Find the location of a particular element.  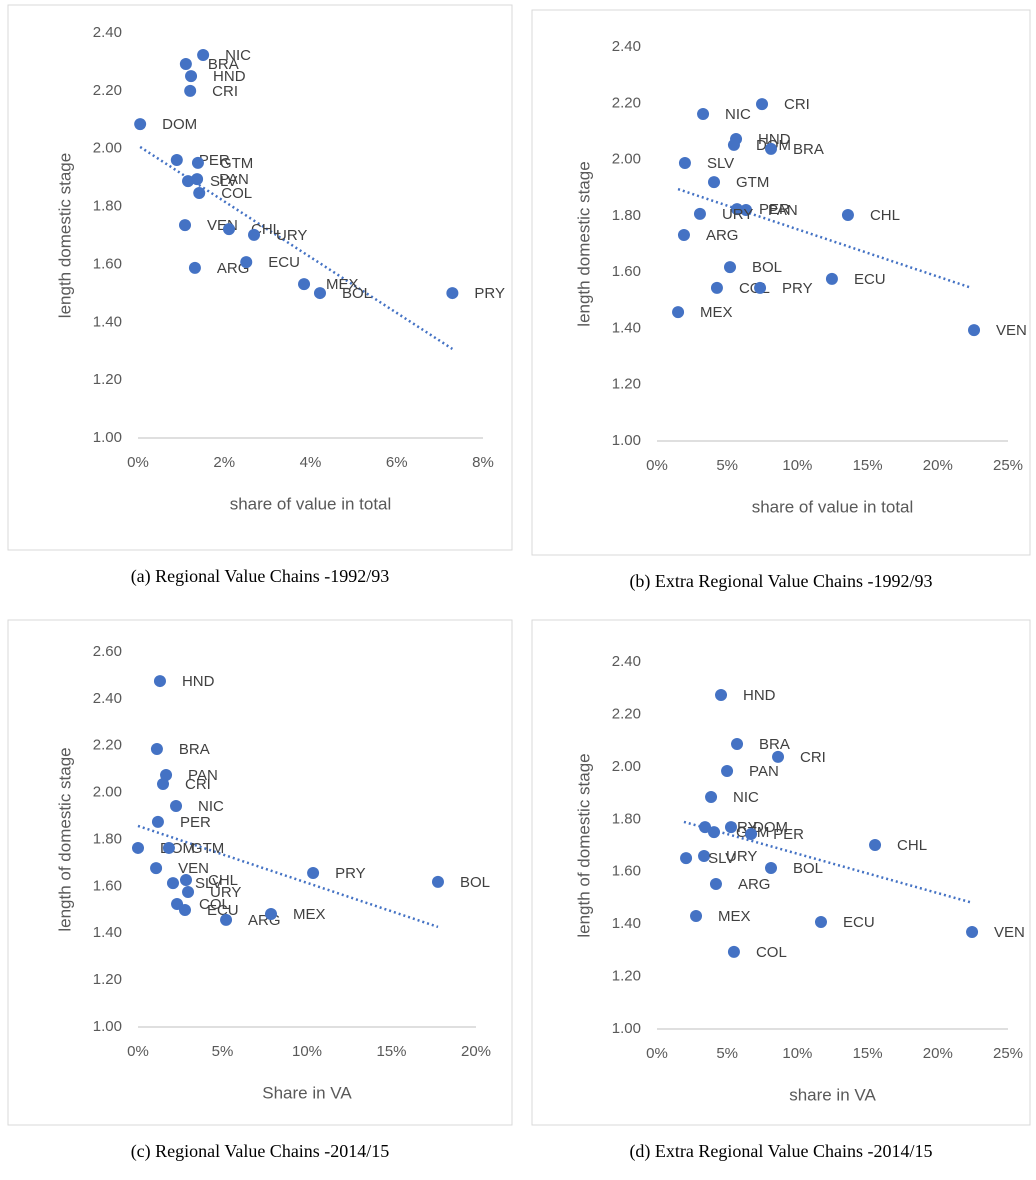

point-label: PRY is located at coordinates (350, 873).